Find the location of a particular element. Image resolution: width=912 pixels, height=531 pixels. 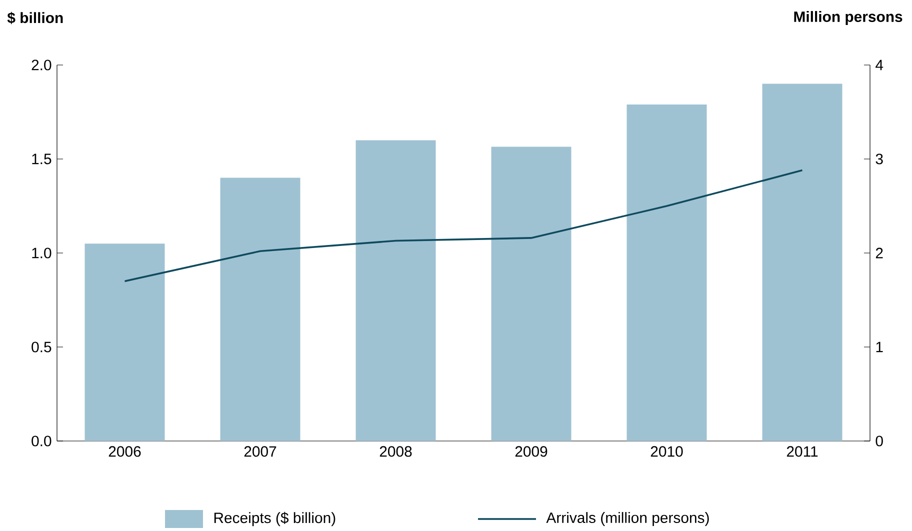

x-tick-label: 2010 is located at coordinates (666, 451).